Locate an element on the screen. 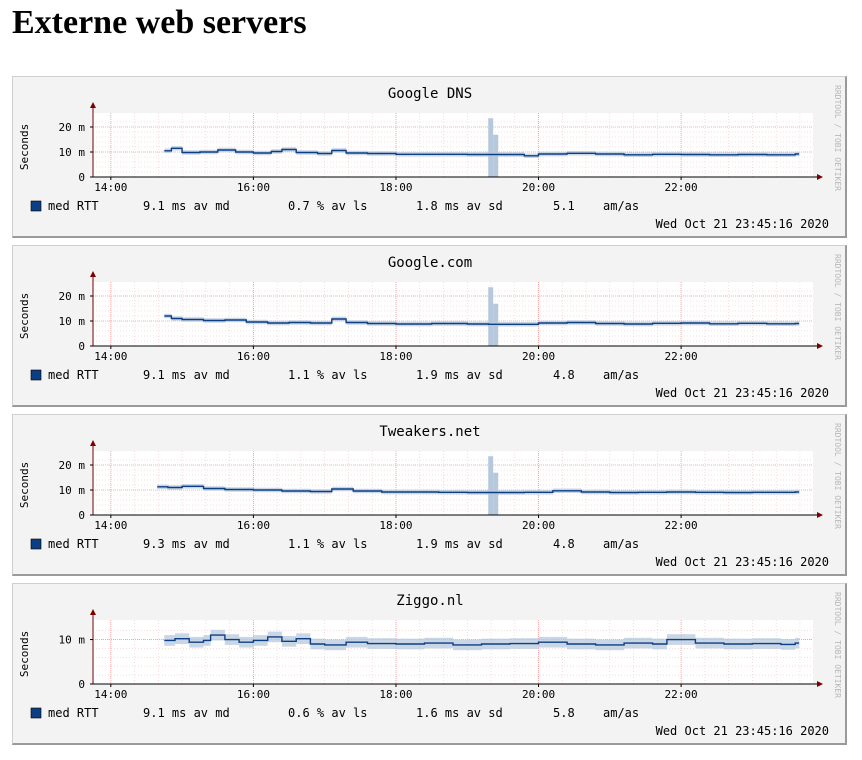 The image size is (862, 760). legend-loss: 0.6 % av ls is located at coordinates (327, 713).